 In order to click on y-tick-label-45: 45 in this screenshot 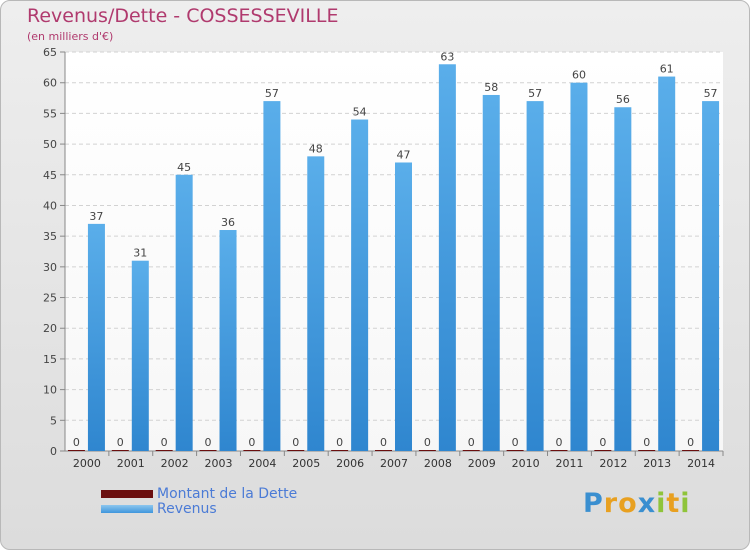, I will do `click(50, 175)`.